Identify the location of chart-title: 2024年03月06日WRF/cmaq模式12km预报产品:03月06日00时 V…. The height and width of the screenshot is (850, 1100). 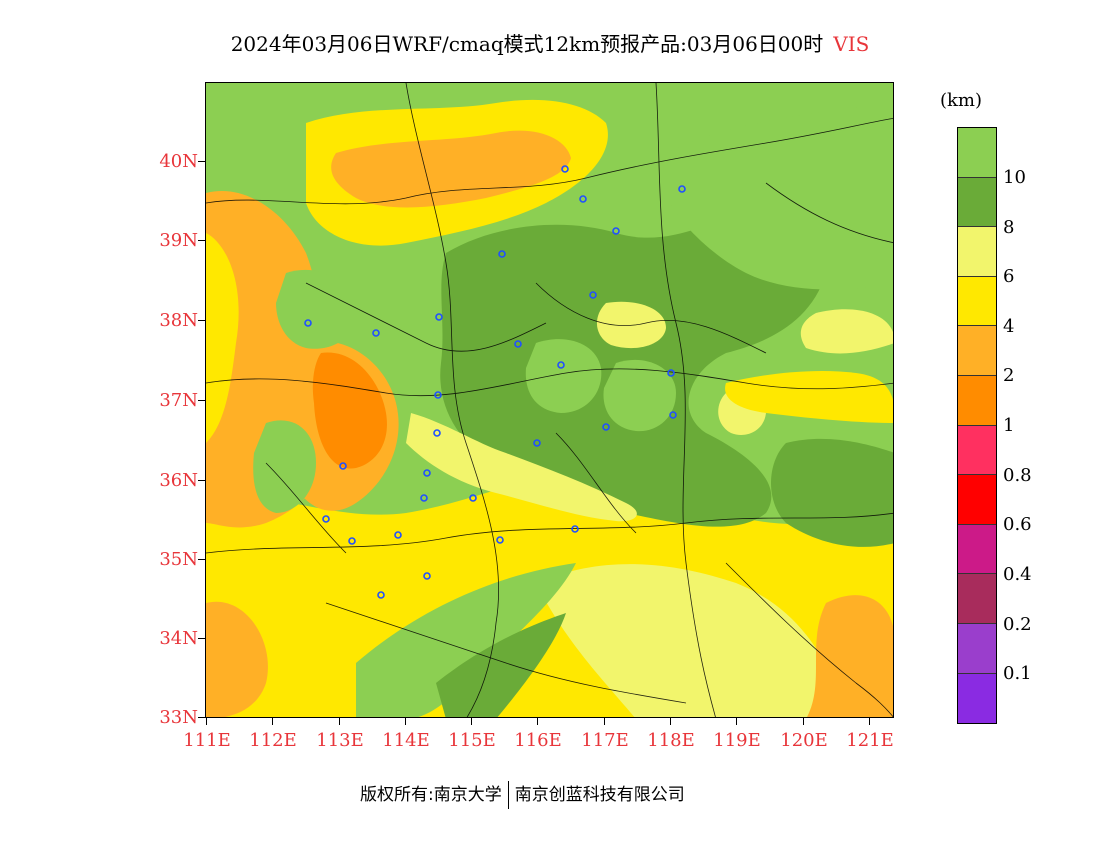
(550, 42).